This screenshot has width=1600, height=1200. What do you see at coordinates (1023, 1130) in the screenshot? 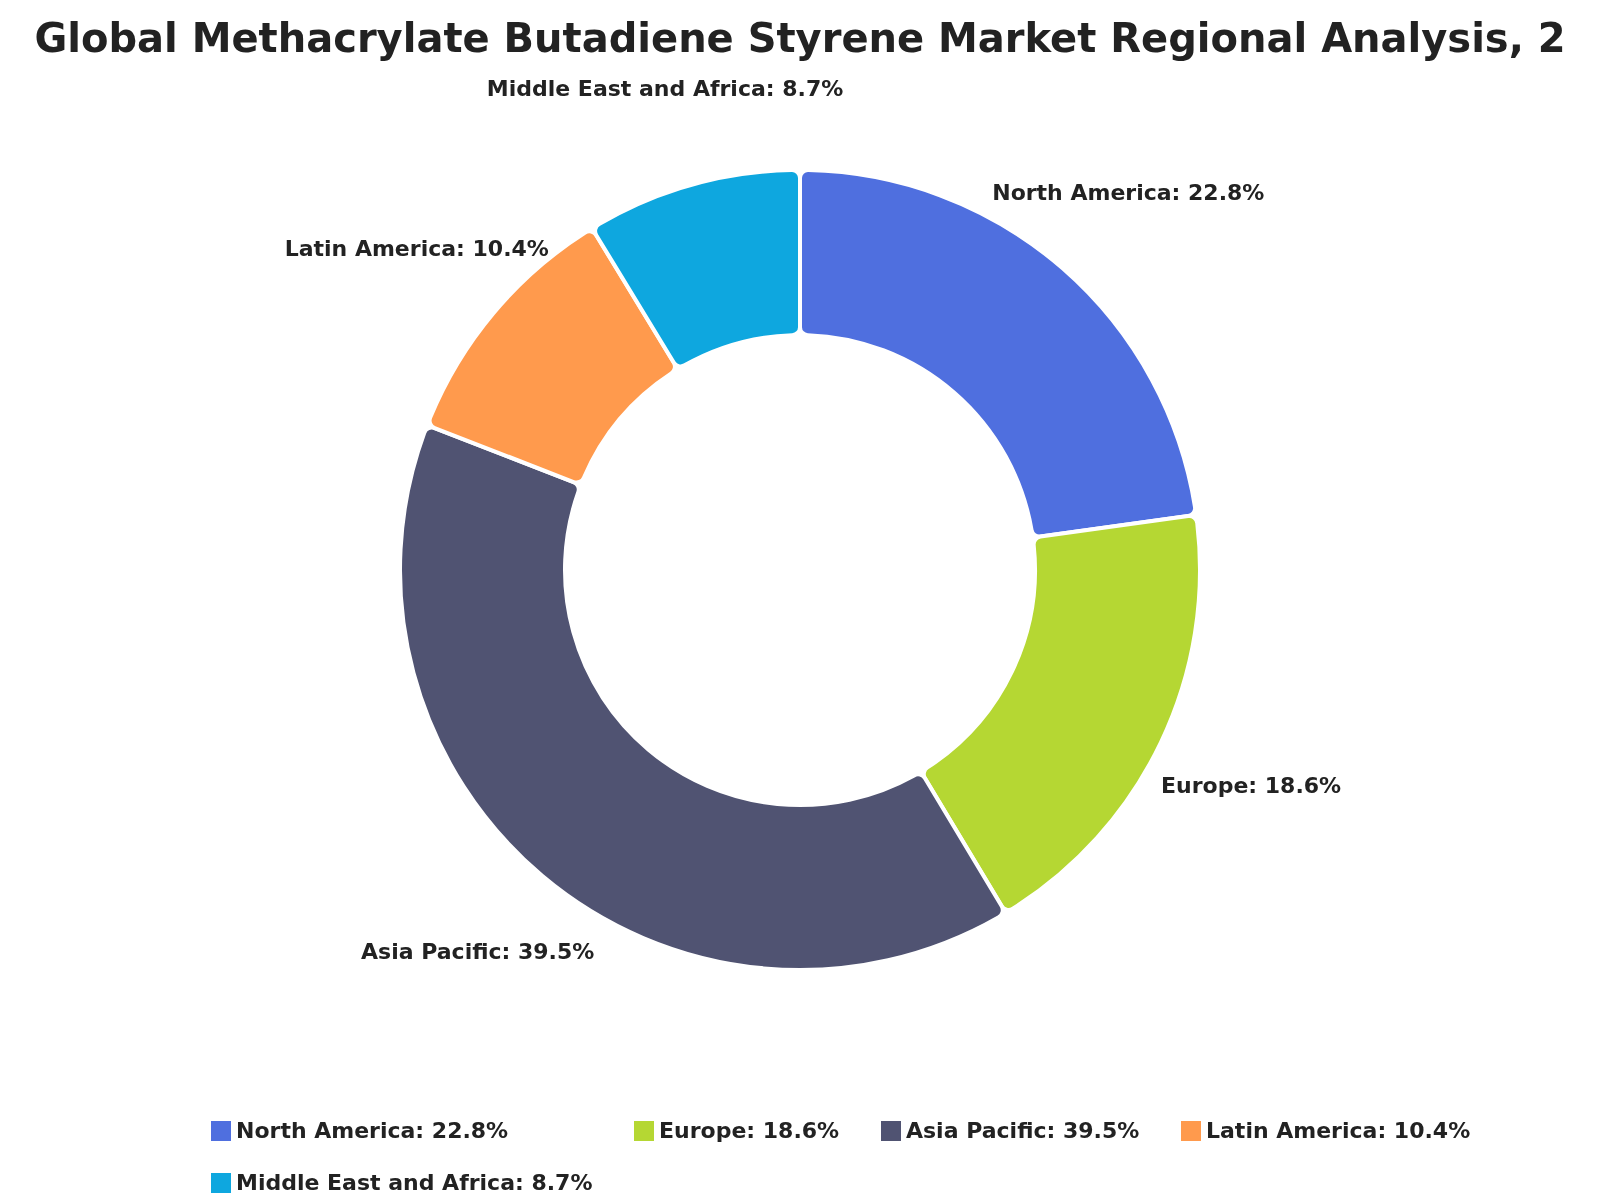
I see `legend-label: Asia Pacific: 39.5%` at bounding box center [1023, 1130].